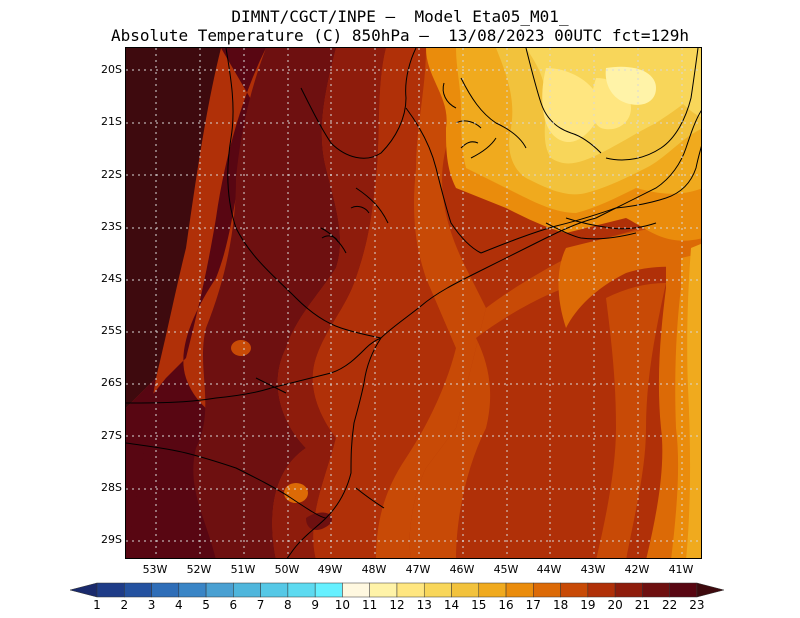 Image resolution: width=800 pixels, height=618 pixels. What do you see at coordinates (506, 569) in the screenshot?
I see `lon-label: 45W` at bounding box center [506, 569].